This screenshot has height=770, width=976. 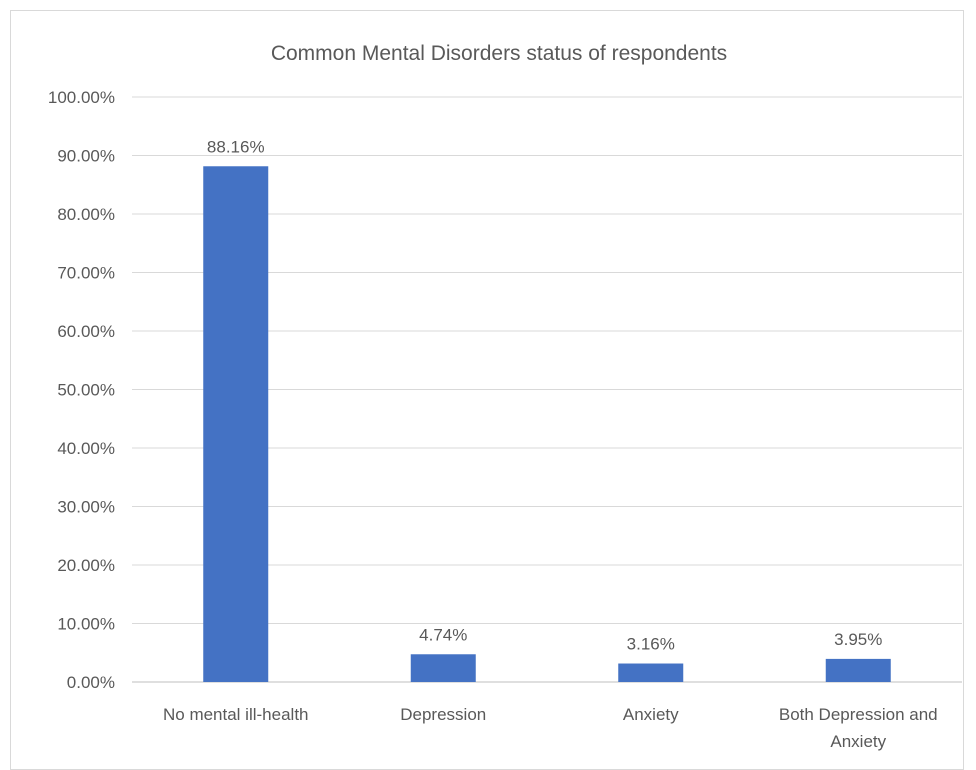 I want to click on y-tick-label: 100.00%, so click(x=81, y=97).